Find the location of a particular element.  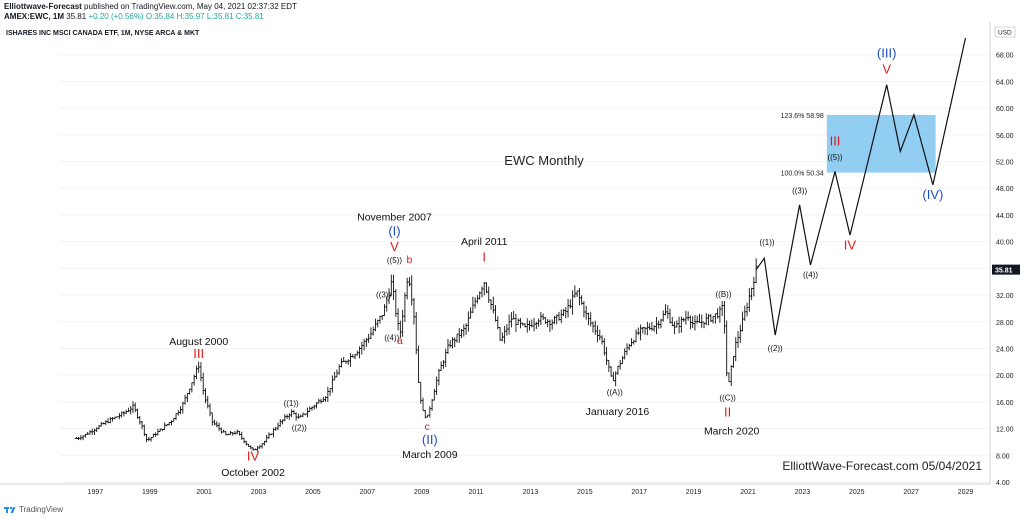

y-tick-label: 20.00 is located at coordinates (1005, 376).